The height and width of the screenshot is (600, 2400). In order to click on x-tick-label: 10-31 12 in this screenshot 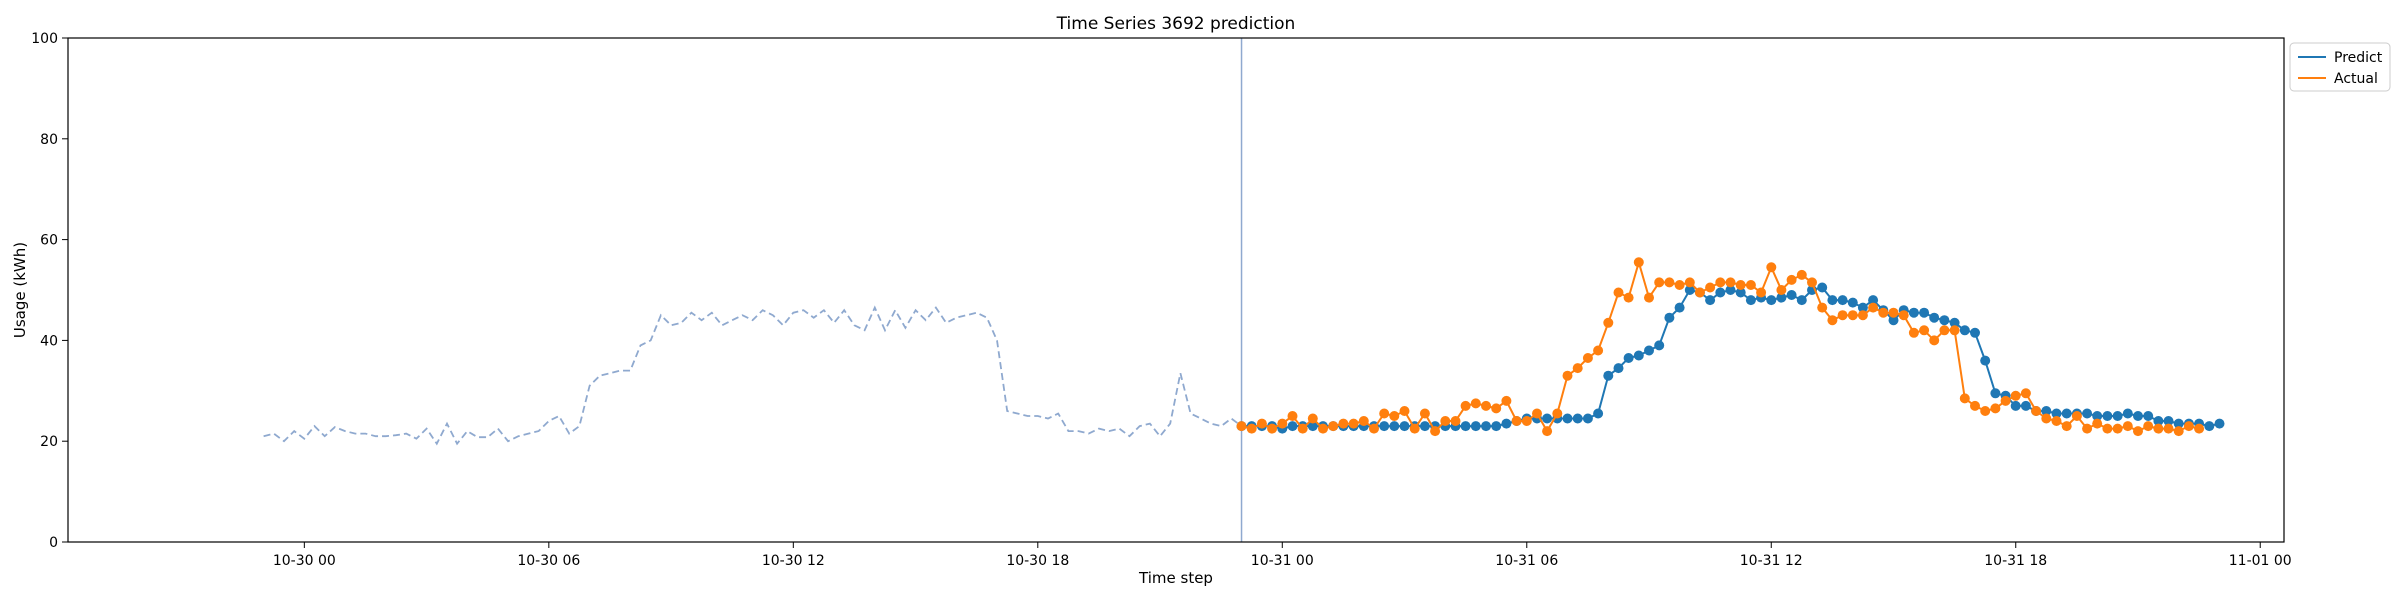, I will do `click(1771, 561)`.